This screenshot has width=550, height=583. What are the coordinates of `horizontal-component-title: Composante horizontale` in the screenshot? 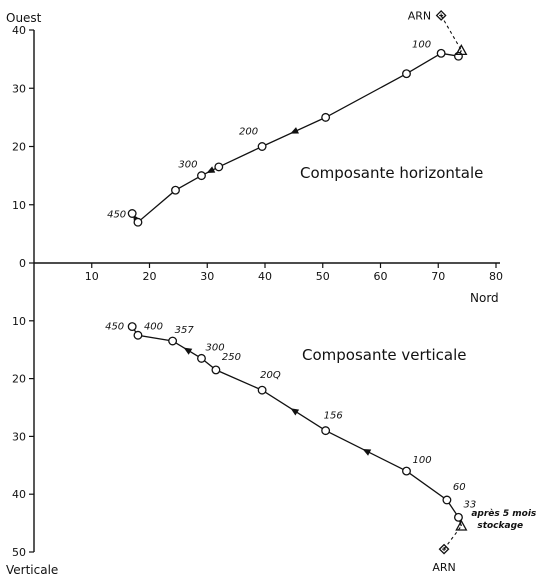 It's located at (391, 173).